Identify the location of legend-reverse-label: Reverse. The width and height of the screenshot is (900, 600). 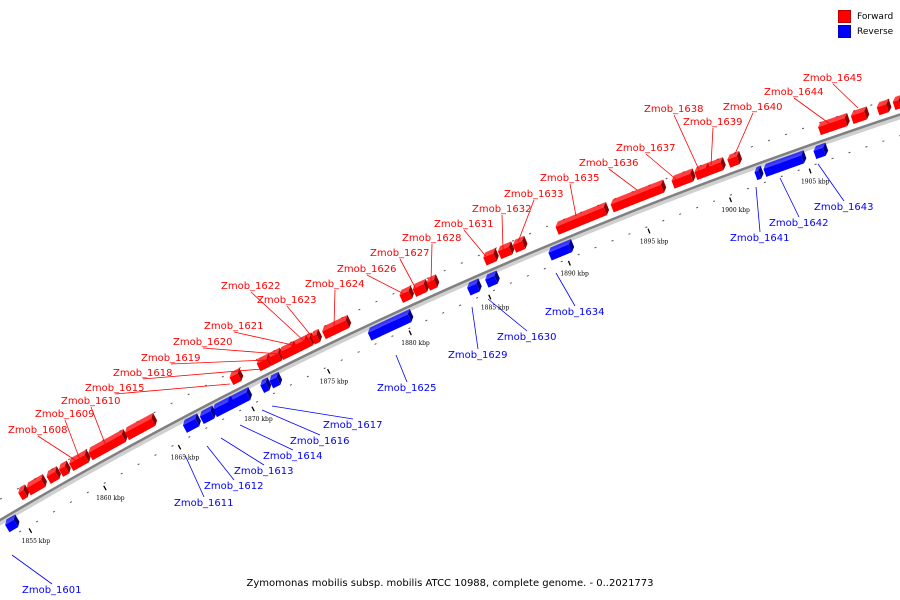
(875, 31).